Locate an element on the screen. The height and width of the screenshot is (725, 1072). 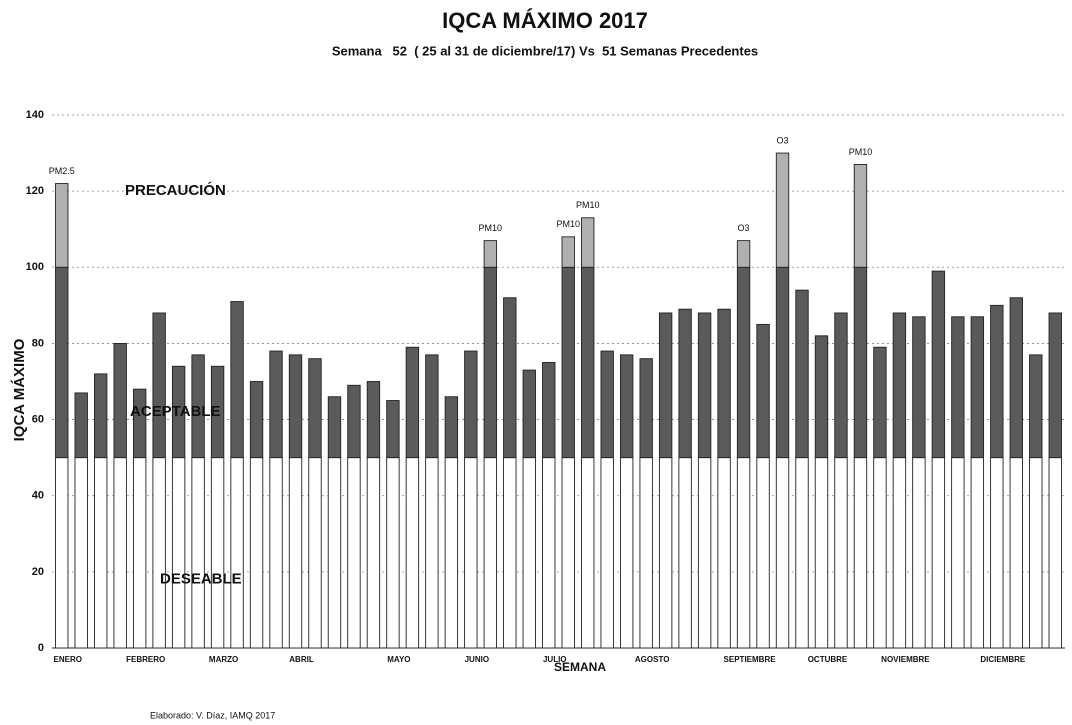
zone-label: DESEABLE is located at coordinates (201, 578).